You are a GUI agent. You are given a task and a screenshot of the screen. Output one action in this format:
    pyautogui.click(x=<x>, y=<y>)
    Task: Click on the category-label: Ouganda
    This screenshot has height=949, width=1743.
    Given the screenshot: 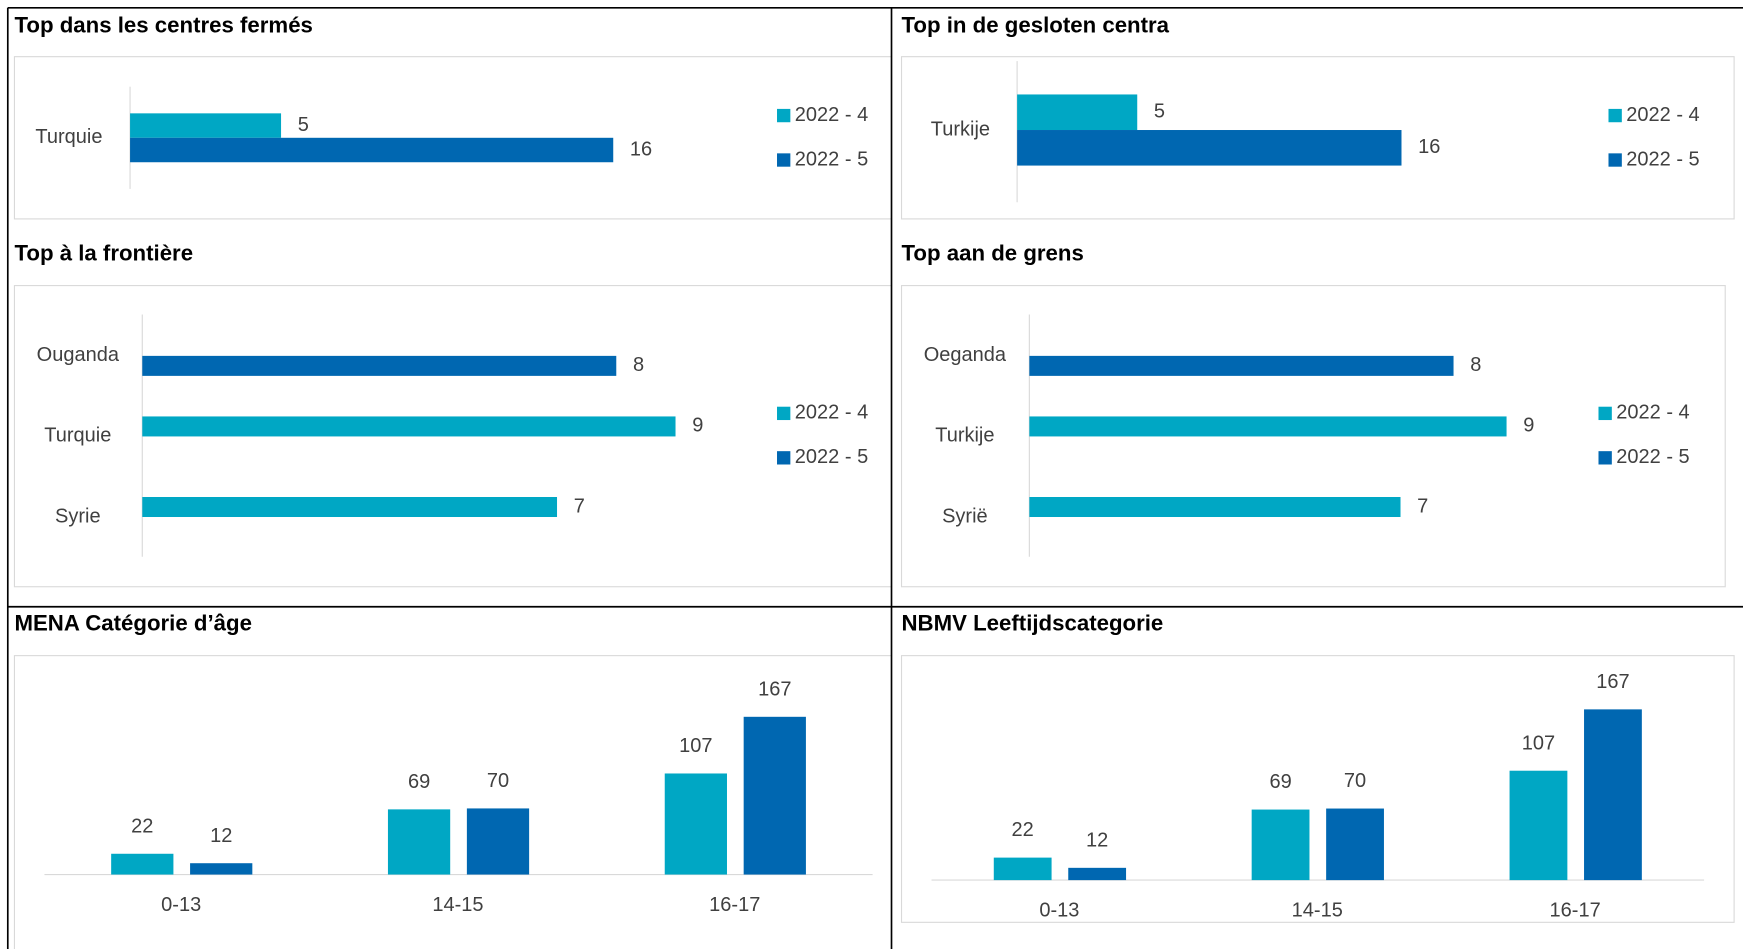 What is the action you would take?
    pyautogui.click(x=78, y=355)
    